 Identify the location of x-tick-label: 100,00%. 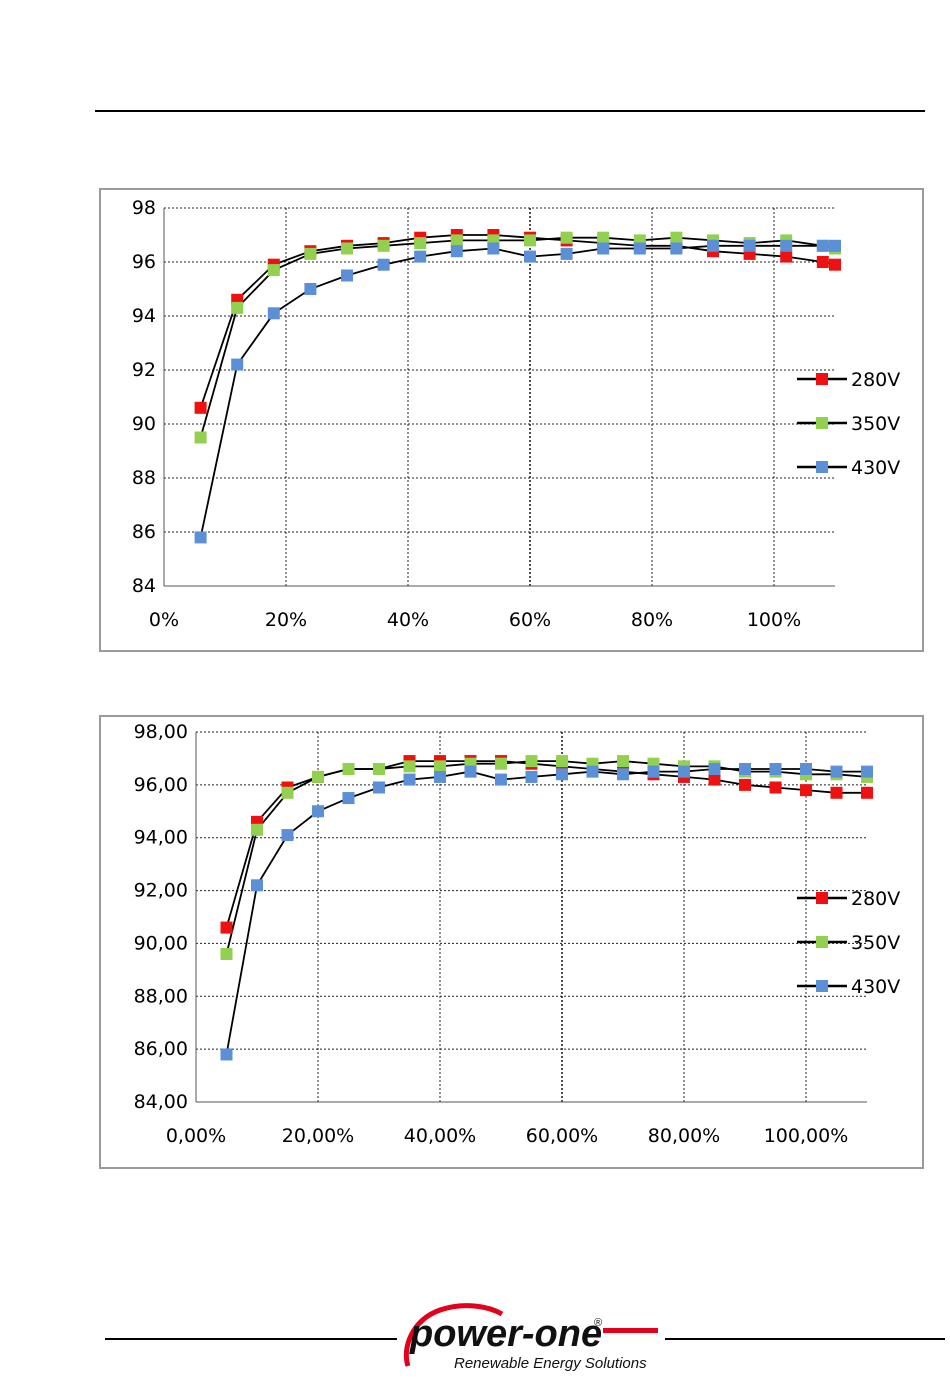
(806, 1136).